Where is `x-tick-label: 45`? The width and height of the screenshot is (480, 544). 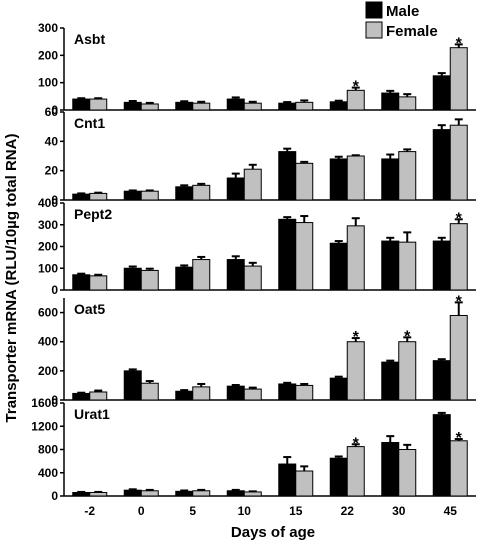
x-tick-label: 45 is located at coordinates (451, 511).